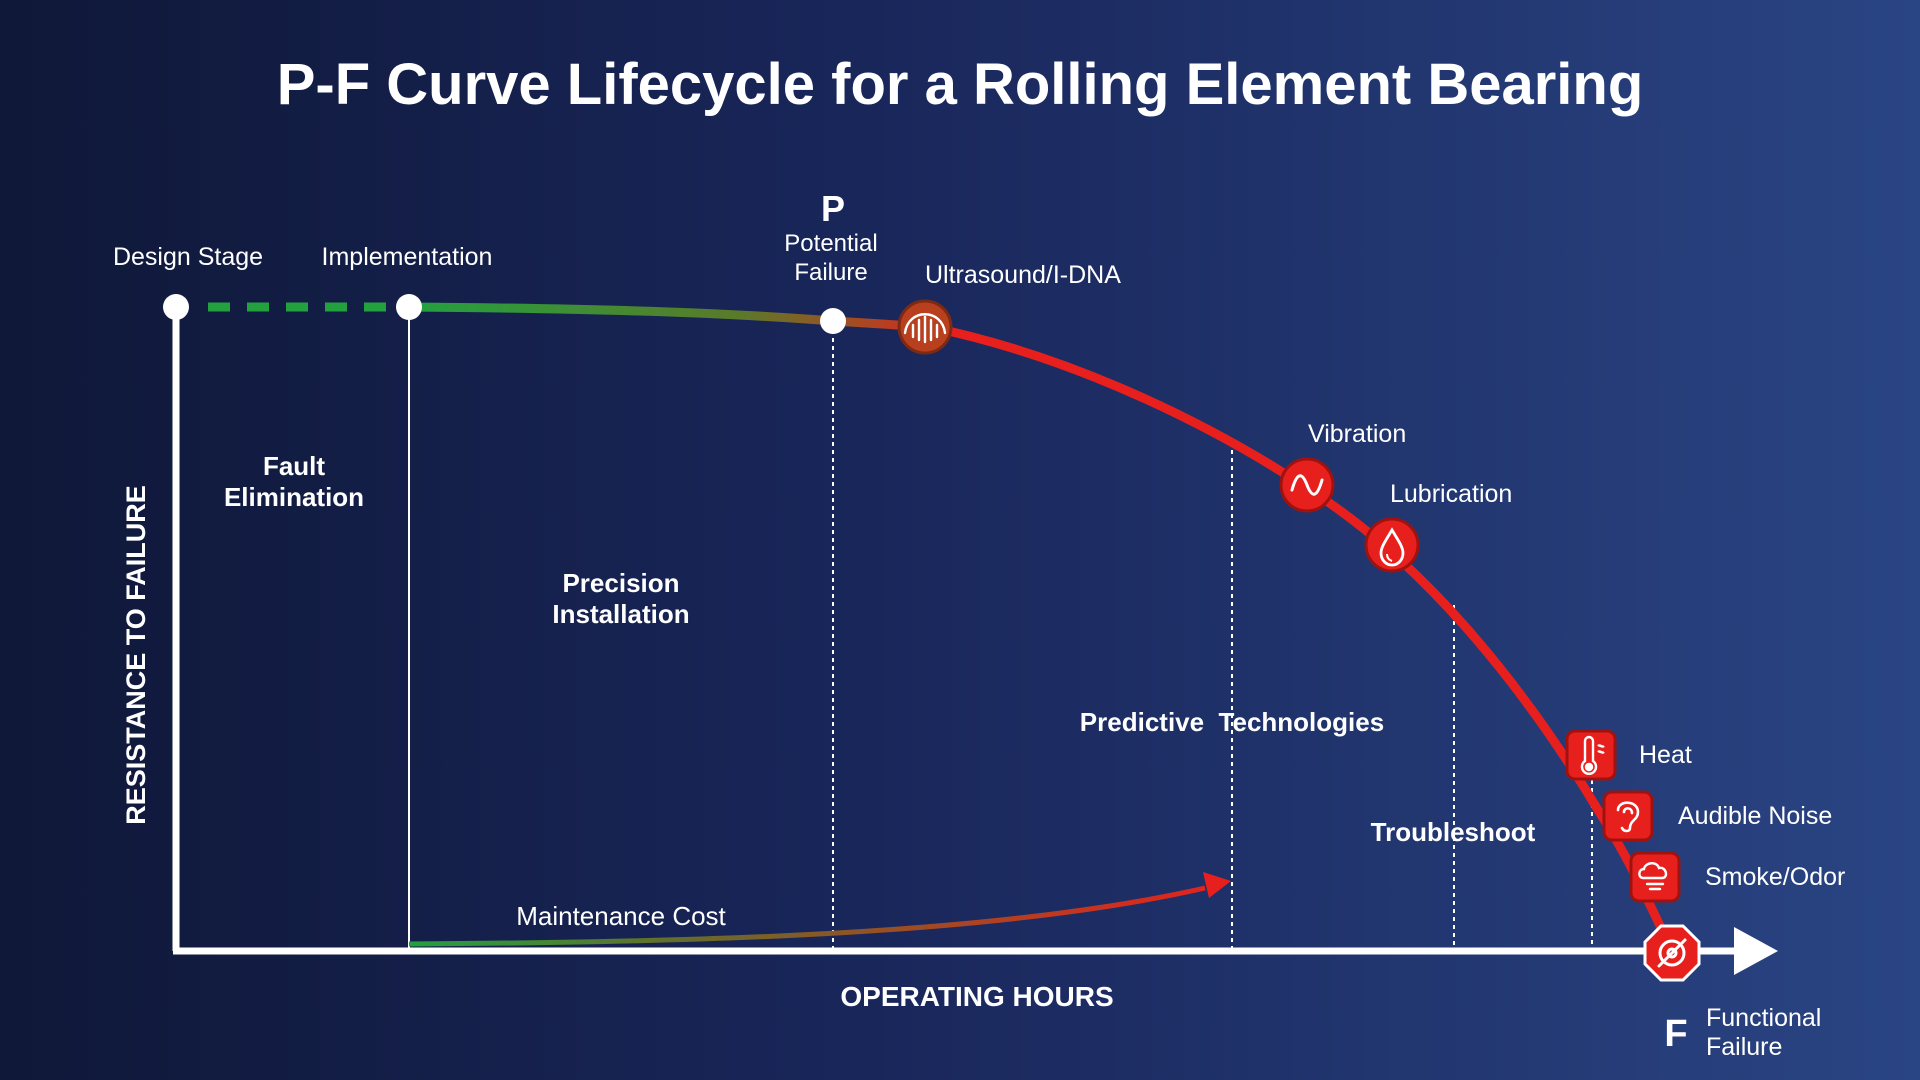 This screenshot has height=1080, width=1920. I want to click on vibration-marker, so click(1307, 485).